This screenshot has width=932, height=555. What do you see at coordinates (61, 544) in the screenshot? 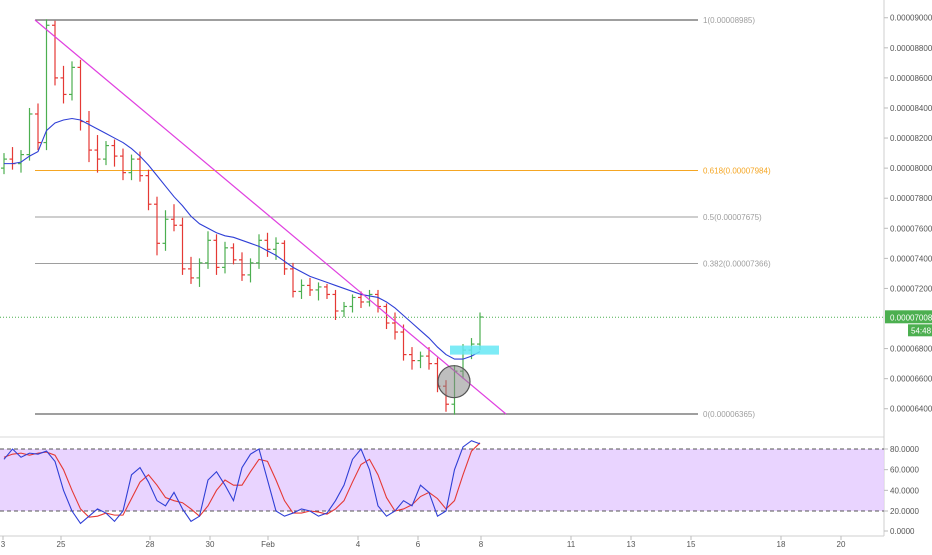
I see `time-tick-label: 25` at bounding box center [61, 544].